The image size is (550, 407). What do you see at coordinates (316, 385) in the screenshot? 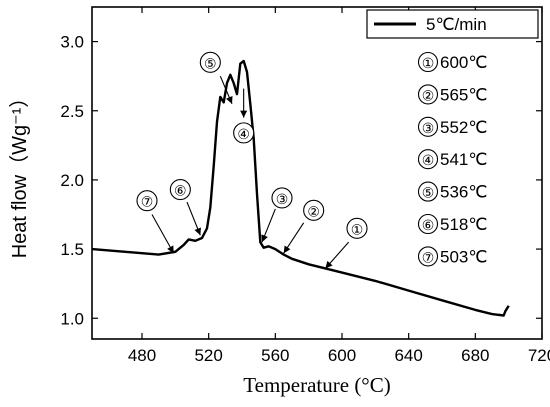
I see `x-axis-title: Temperature (°C)` at bounding box center [316, 385].